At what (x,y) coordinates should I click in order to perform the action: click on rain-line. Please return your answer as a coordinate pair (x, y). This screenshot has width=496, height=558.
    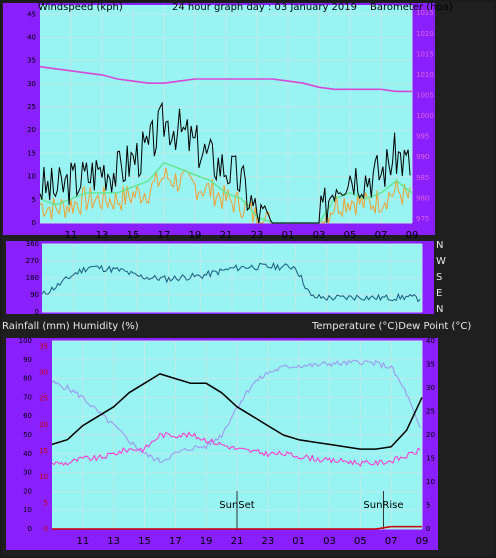
    Looking at the image, I should click on (237, 527).